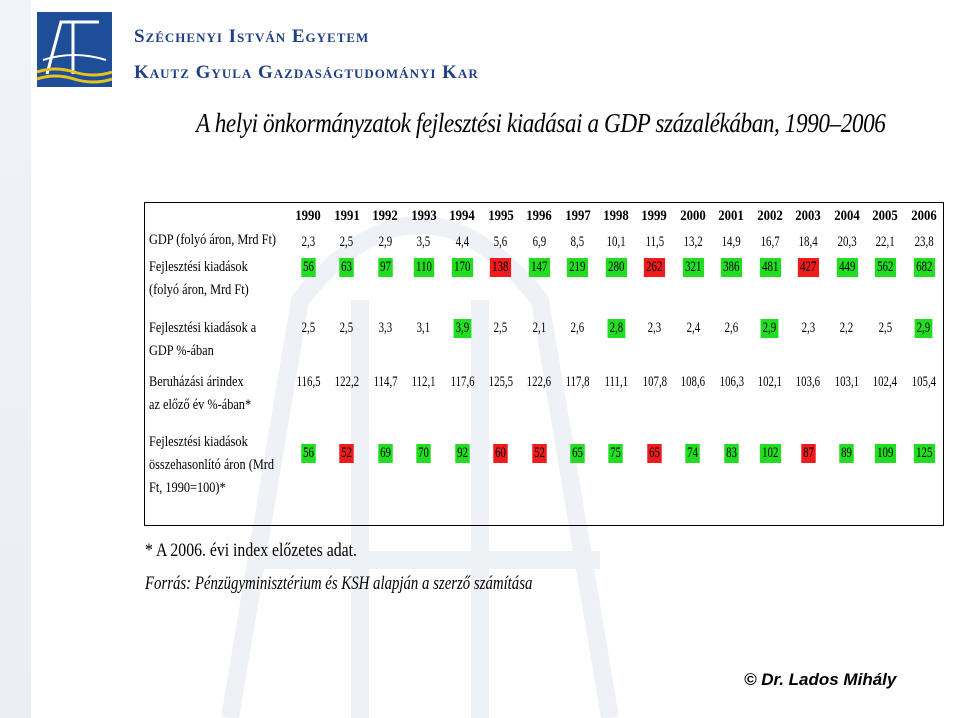 The width and height of the screenshot is (960, 718). Describe the element at coordinates (462, 381) in the screenshot. I see `cell-text: 117,6` at that location.